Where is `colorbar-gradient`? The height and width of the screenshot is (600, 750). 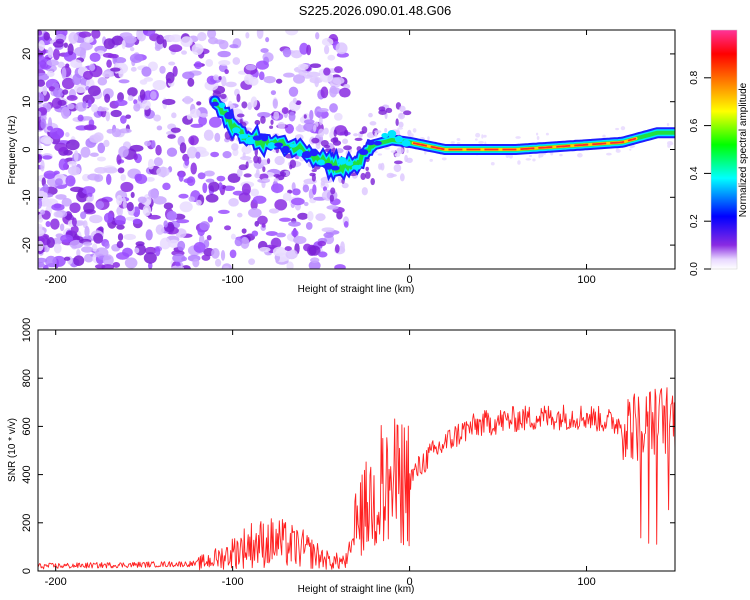
colorbar-gradient is located at coordinates (724, 149).